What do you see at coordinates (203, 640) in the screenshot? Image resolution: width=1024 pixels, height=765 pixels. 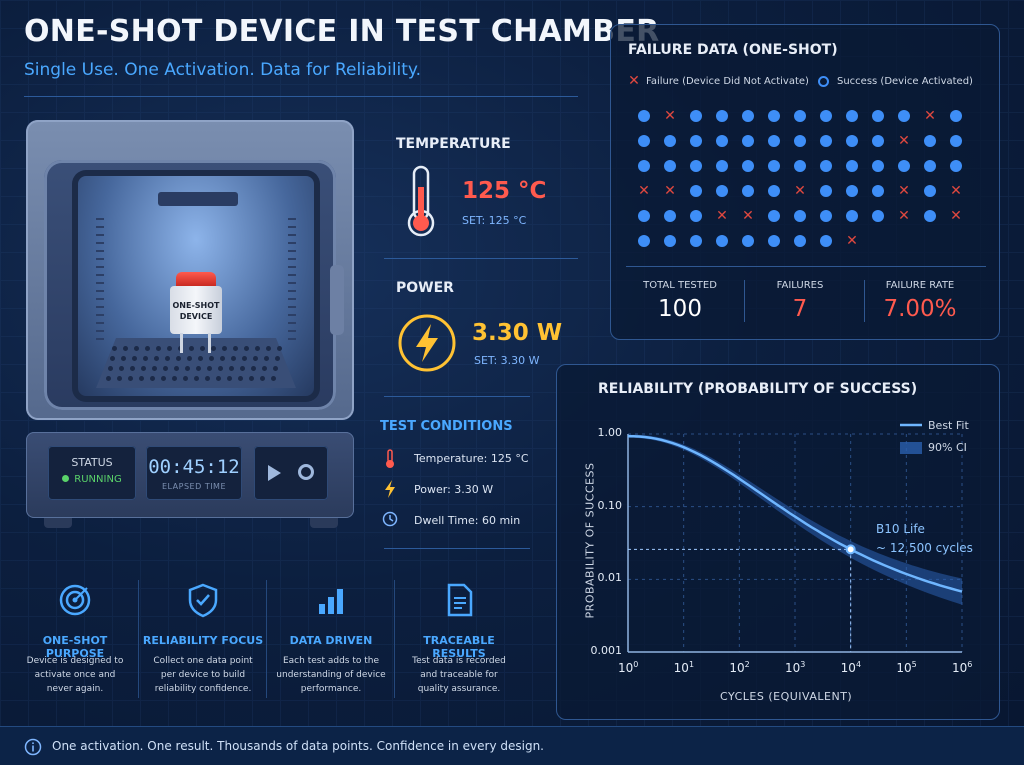 I see `feature-title: RELIABILITY FOCUS` at bounding box center [203, 640].